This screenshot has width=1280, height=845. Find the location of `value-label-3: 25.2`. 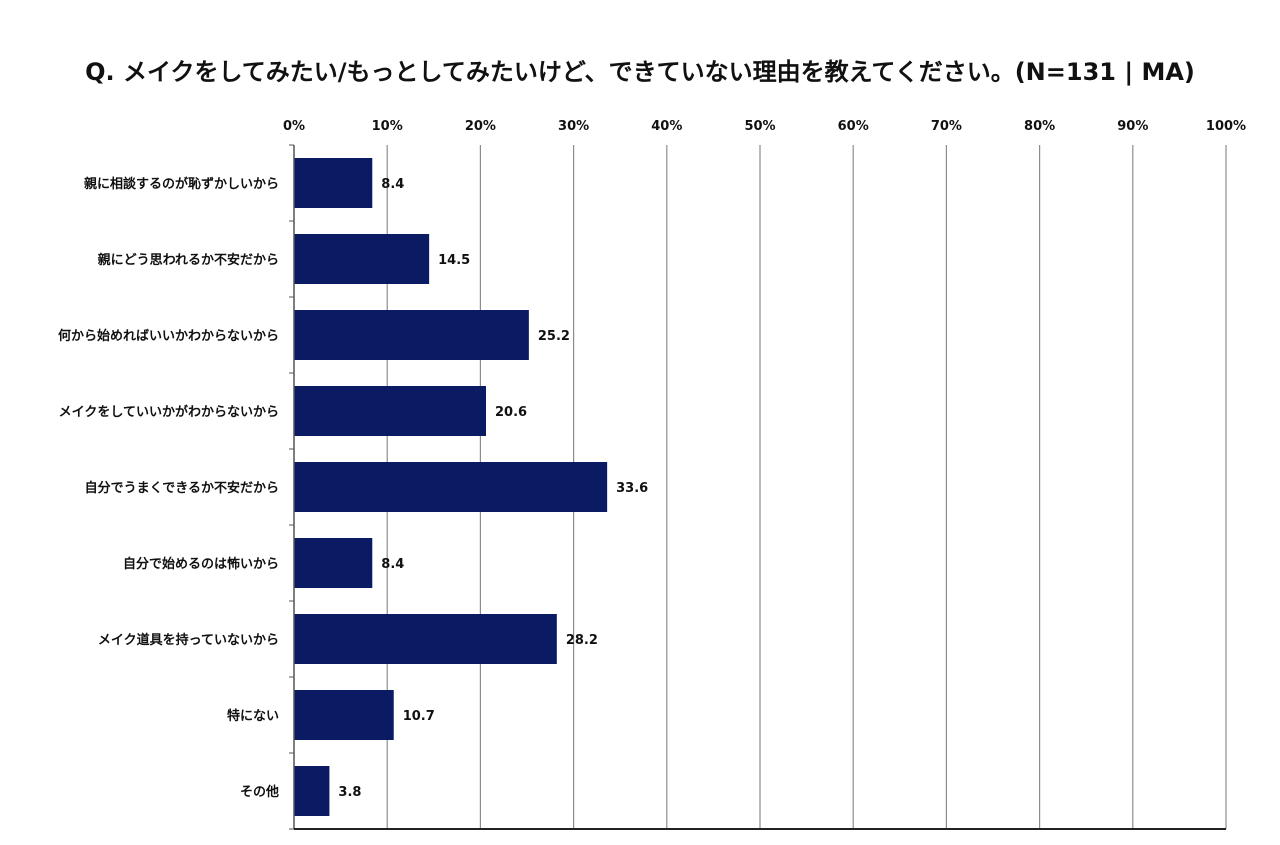

value-label-3: 25.2 is located at coordinates (554, 336).